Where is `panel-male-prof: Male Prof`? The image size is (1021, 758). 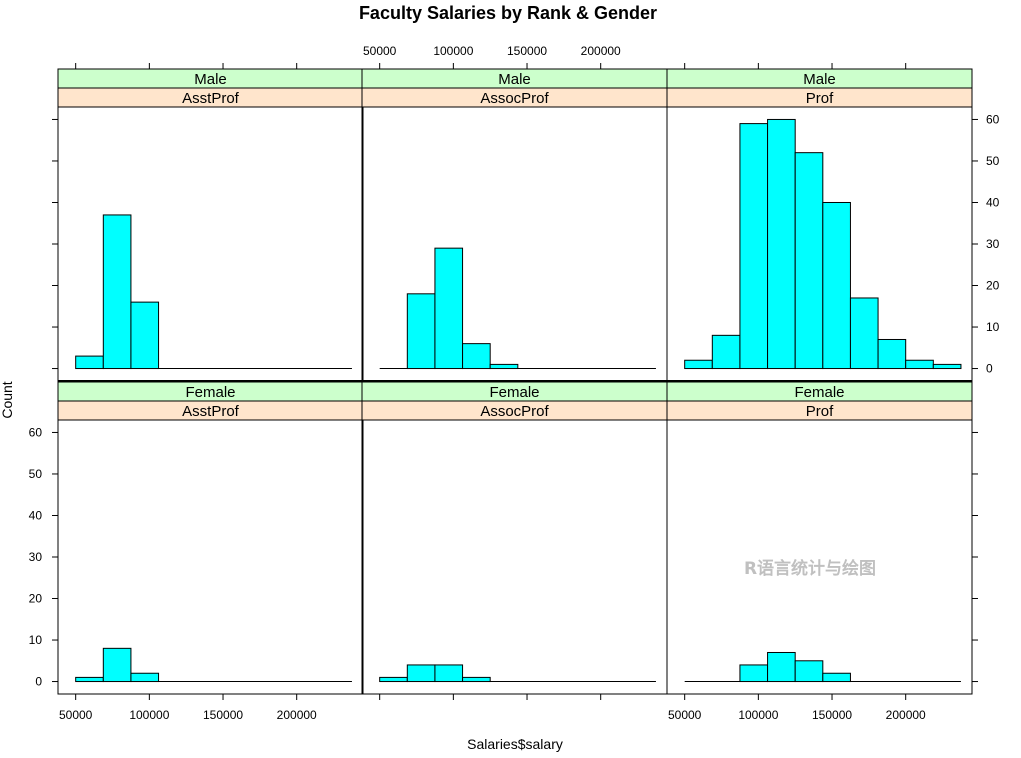
panel-male-prof: Male Prof is located at coordinates (819, 225).